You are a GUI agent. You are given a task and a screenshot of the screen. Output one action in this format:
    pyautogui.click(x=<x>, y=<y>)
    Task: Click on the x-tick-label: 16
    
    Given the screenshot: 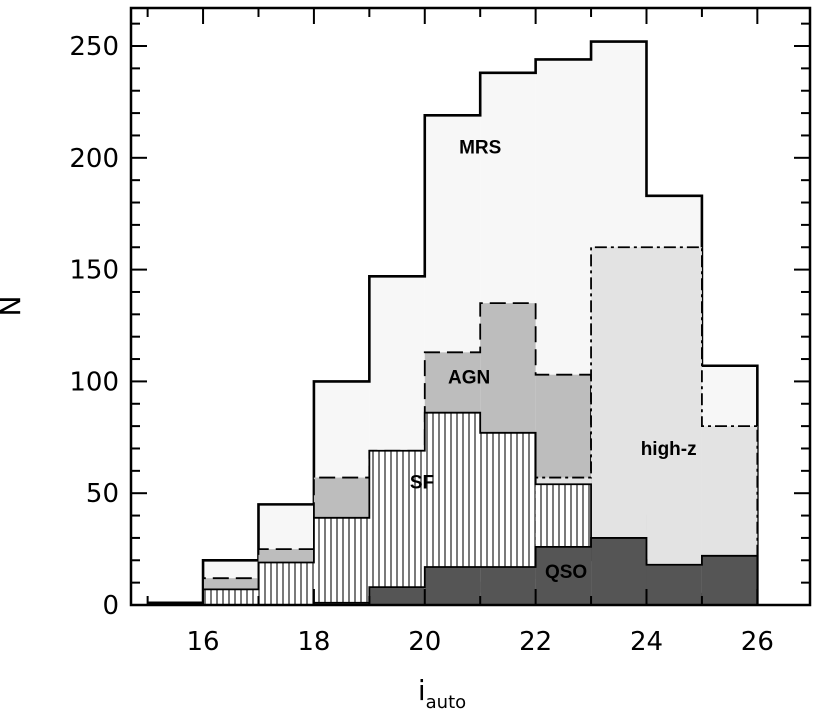 What is the action you would take?
    pyautogui.click(x=203, y=642)
    